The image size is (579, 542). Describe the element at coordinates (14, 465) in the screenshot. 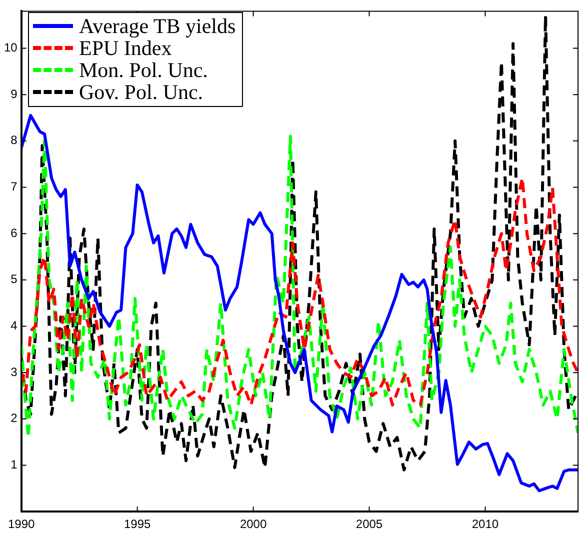

I see `y-tick-label: 1` at that location.